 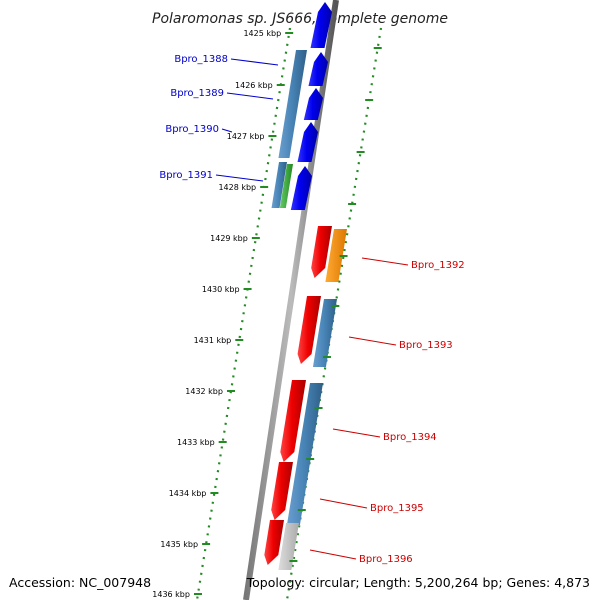 What do you see at coordinates (438, 265) in the screenshot?
I see `gene-label: Bpro_1392` at bounding box center [438, 265].